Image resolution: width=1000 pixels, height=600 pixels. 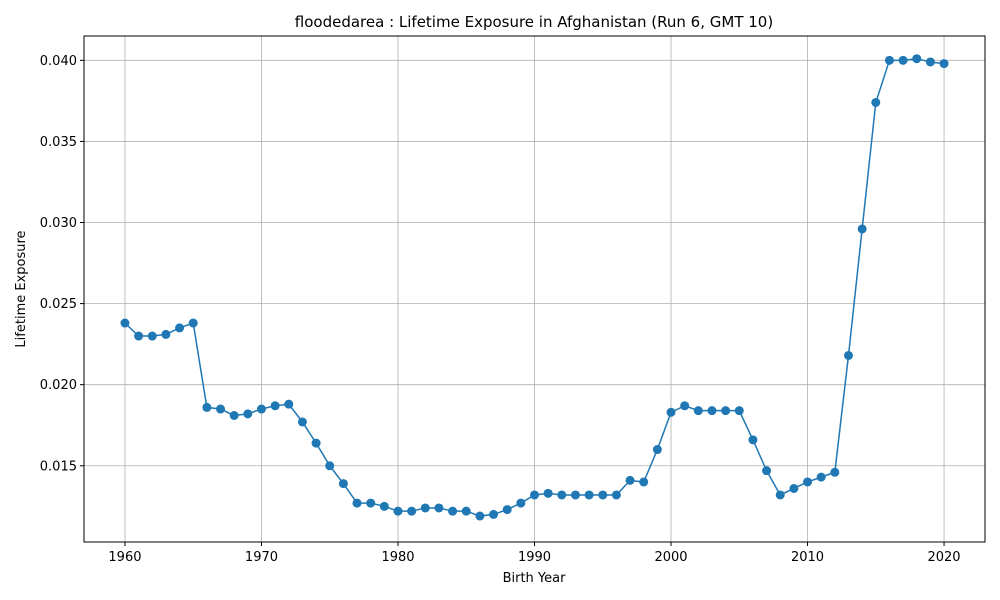 I want to click on x-tick-label: 2010, so click(x=807, y=557).